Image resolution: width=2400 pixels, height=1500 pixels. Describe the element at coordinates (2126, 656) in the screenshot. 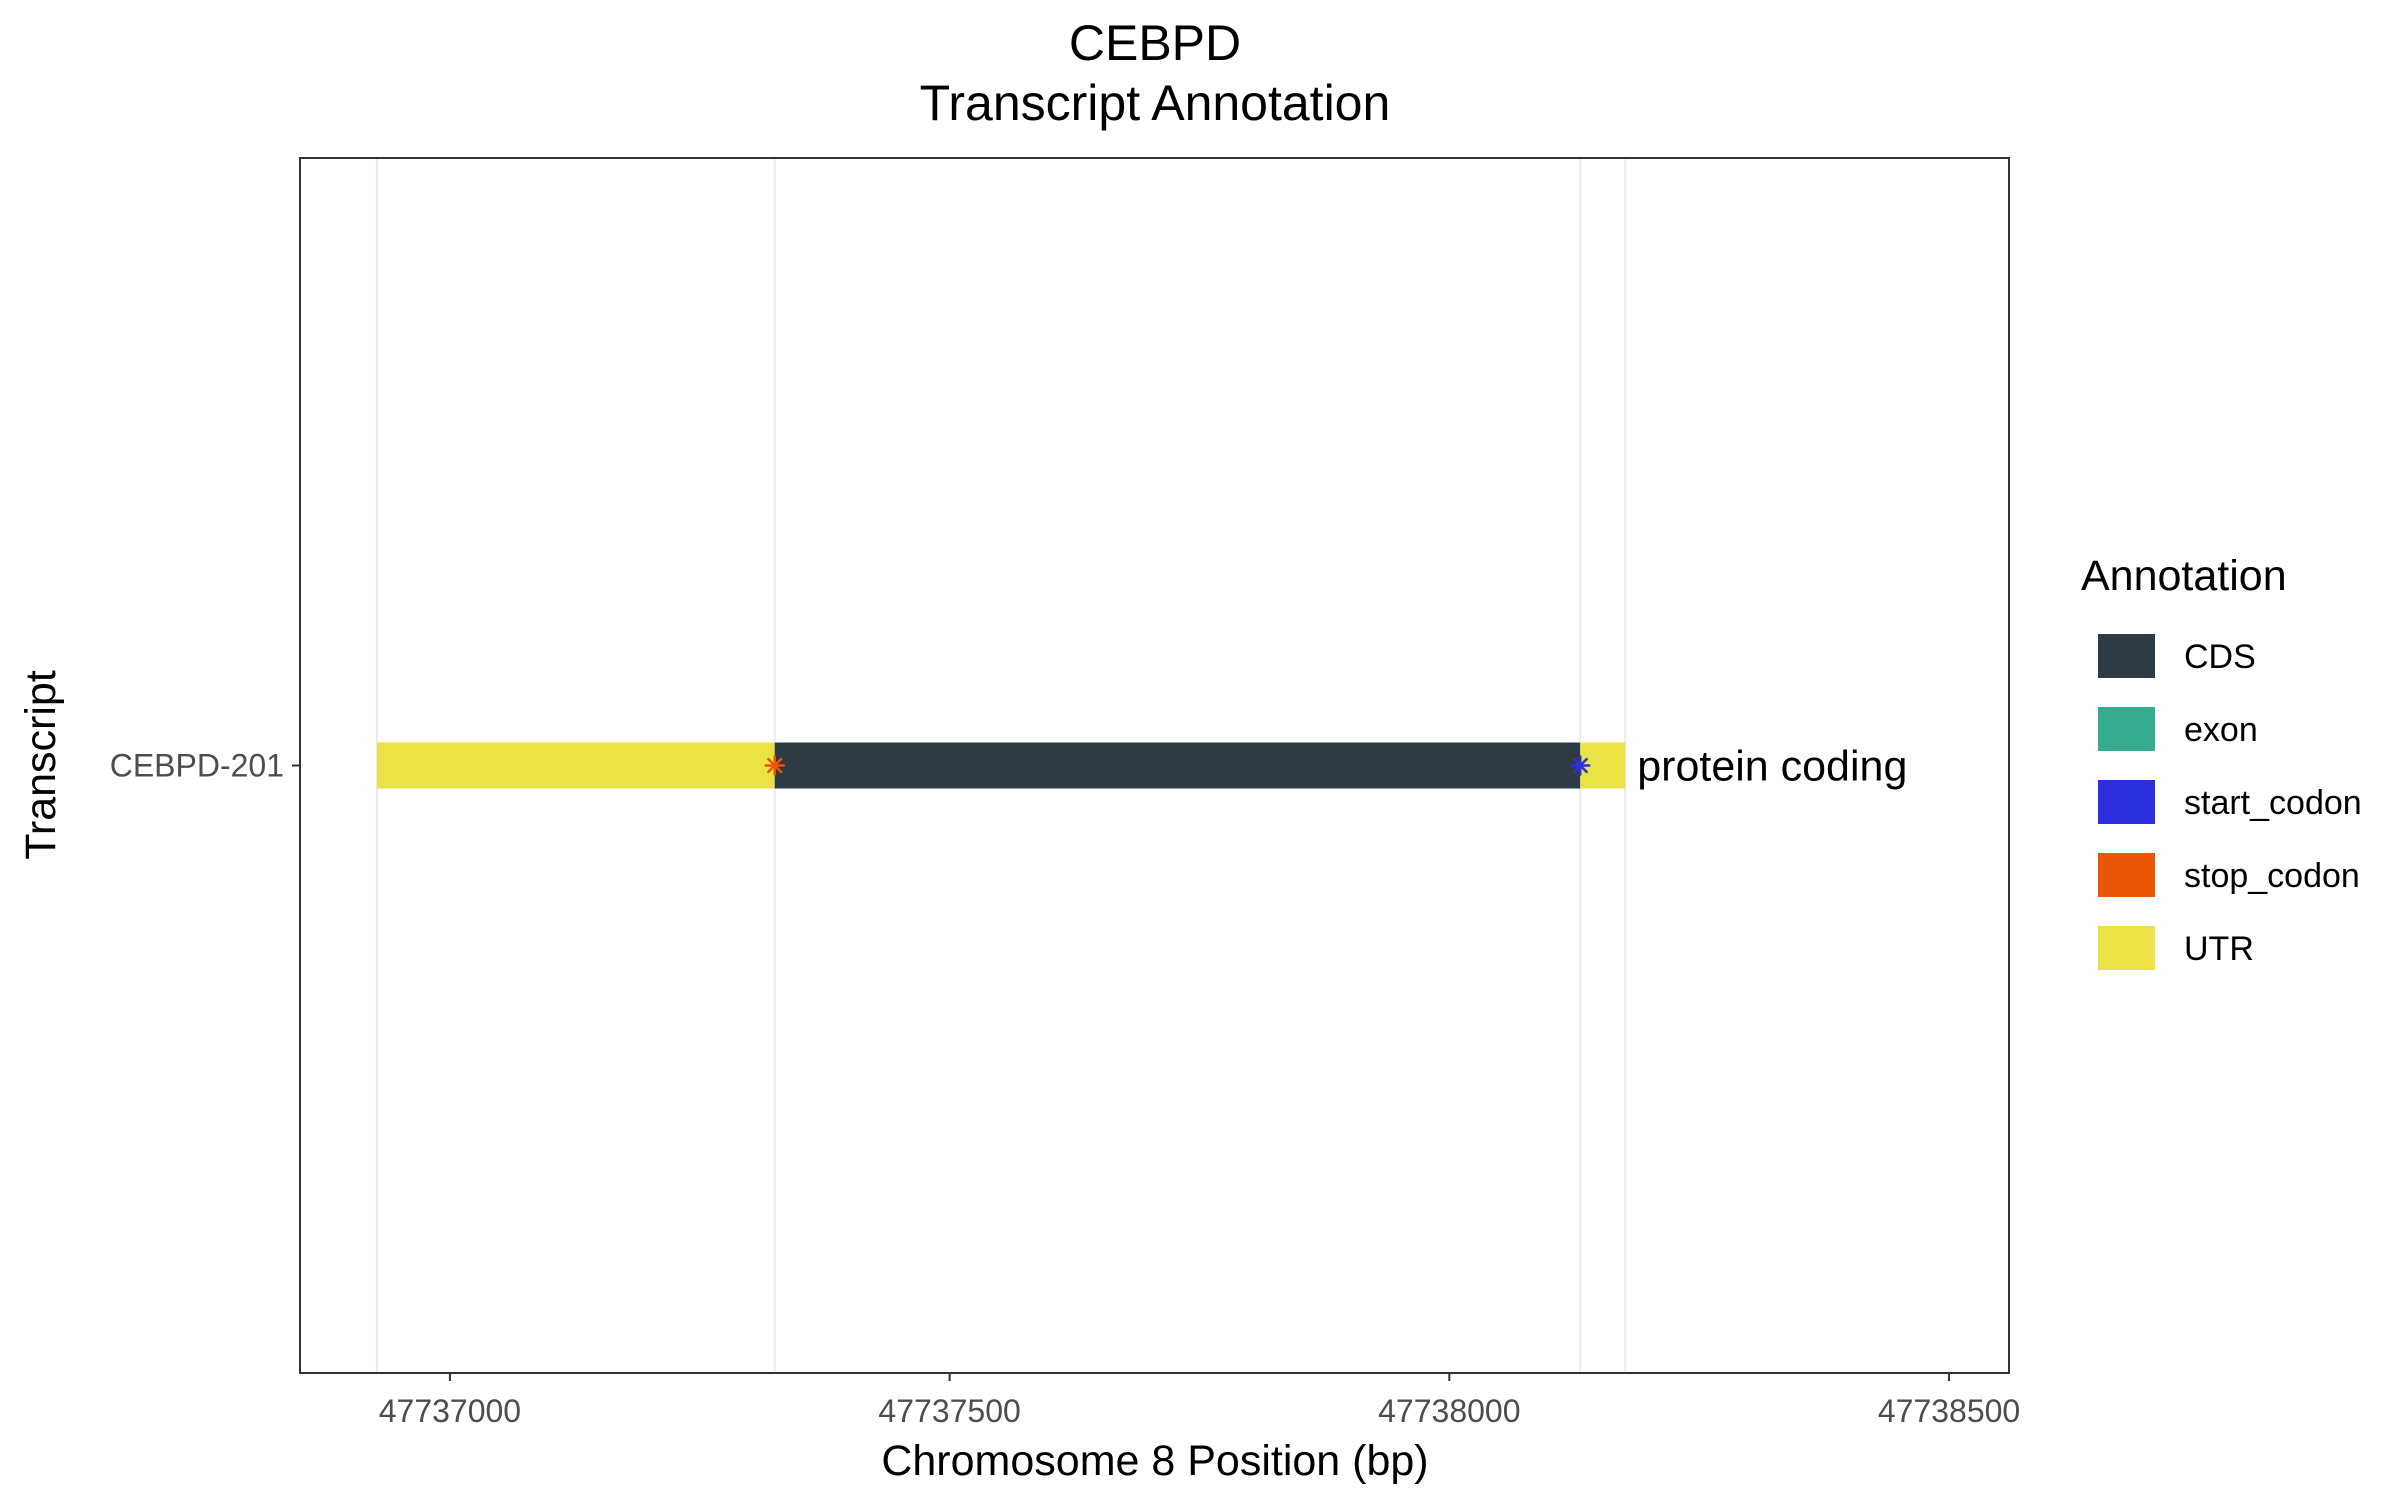

I see `legend-swatch-CDS` at that location.